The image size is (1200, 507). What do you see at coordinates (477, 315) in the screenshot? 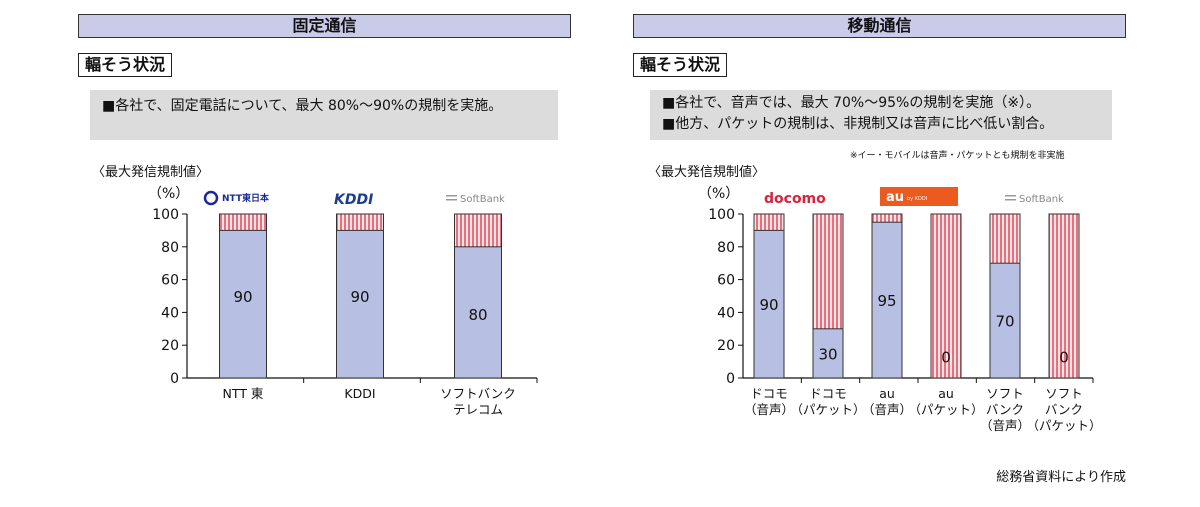
I see `bar-value-label: 80` at bounding box center [477, 315].